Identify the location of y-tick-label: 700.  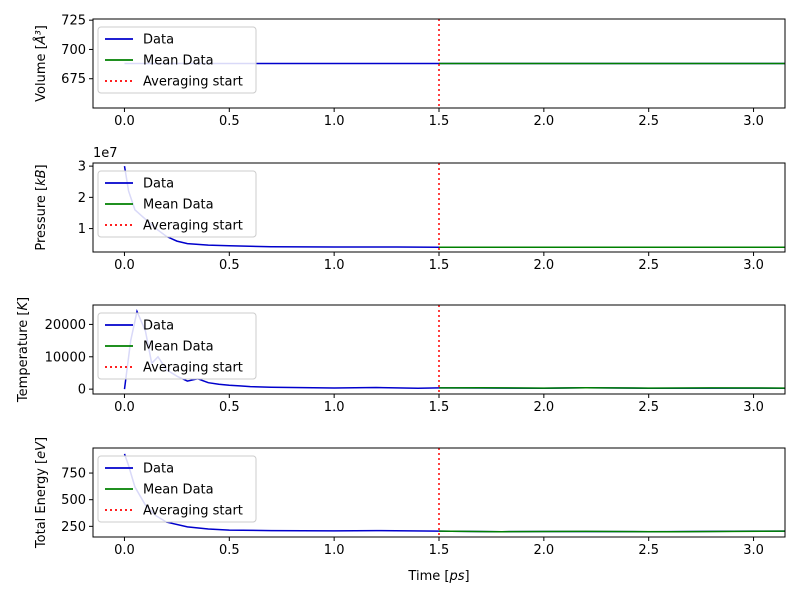
(73, 50).